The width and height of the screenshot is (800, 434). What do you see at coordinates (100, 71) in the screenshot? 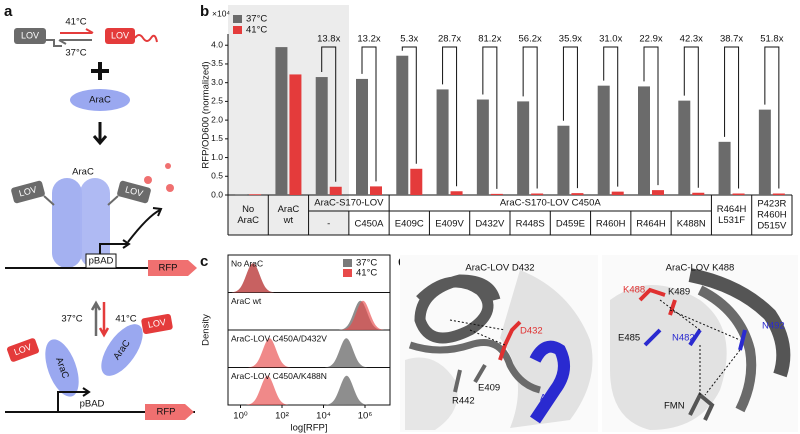
I see `plus` at bounding box center [100, 71].